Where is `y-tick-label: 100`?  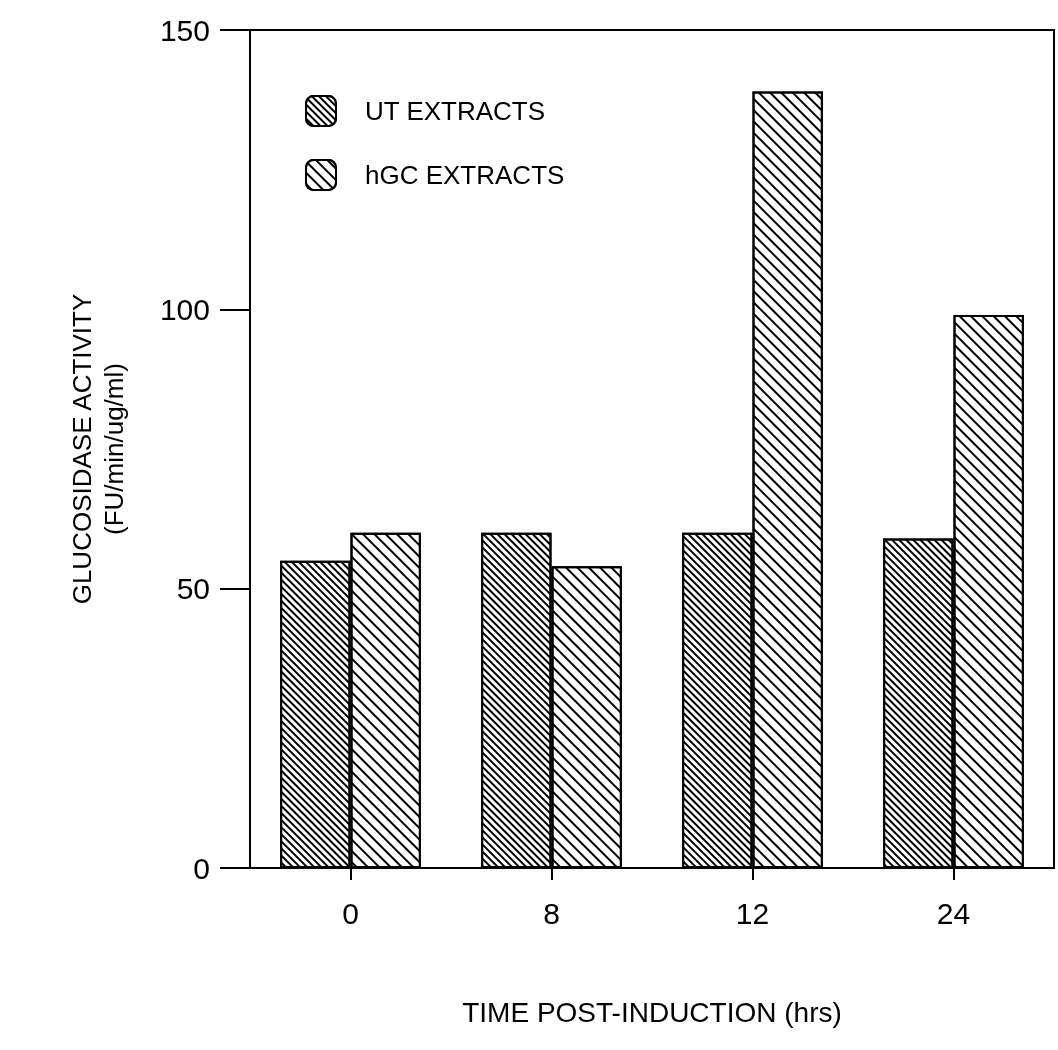
y-tick-label: 100 is located at coordinates (184, 309).